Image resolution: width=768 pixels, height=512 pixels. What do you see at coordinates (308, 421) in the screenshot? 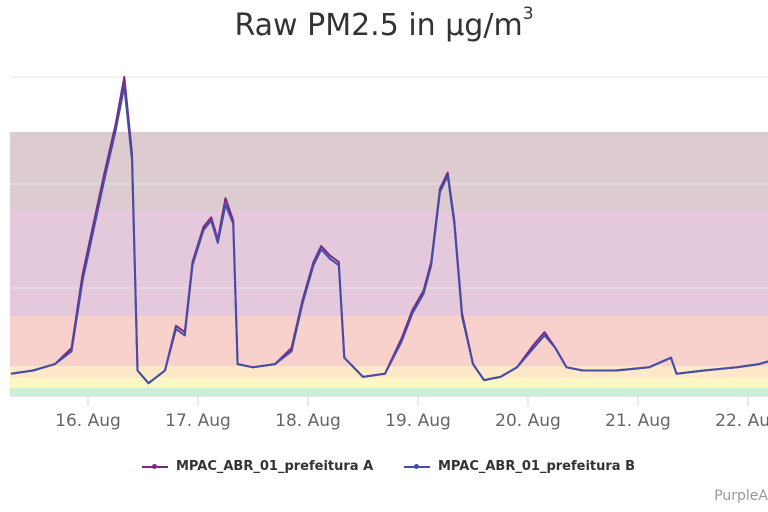
I see `x-tick-label-2: 18. Aug` at bounding box center [308, 421].